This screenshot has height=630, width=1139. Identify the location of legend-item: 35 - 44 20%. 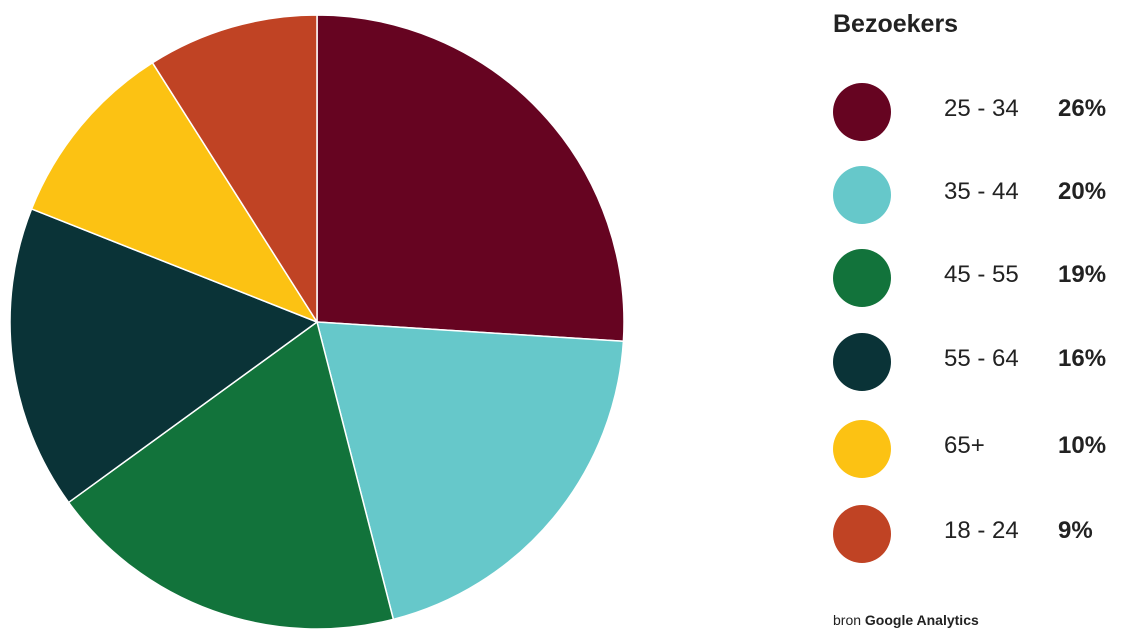
(986, 196).